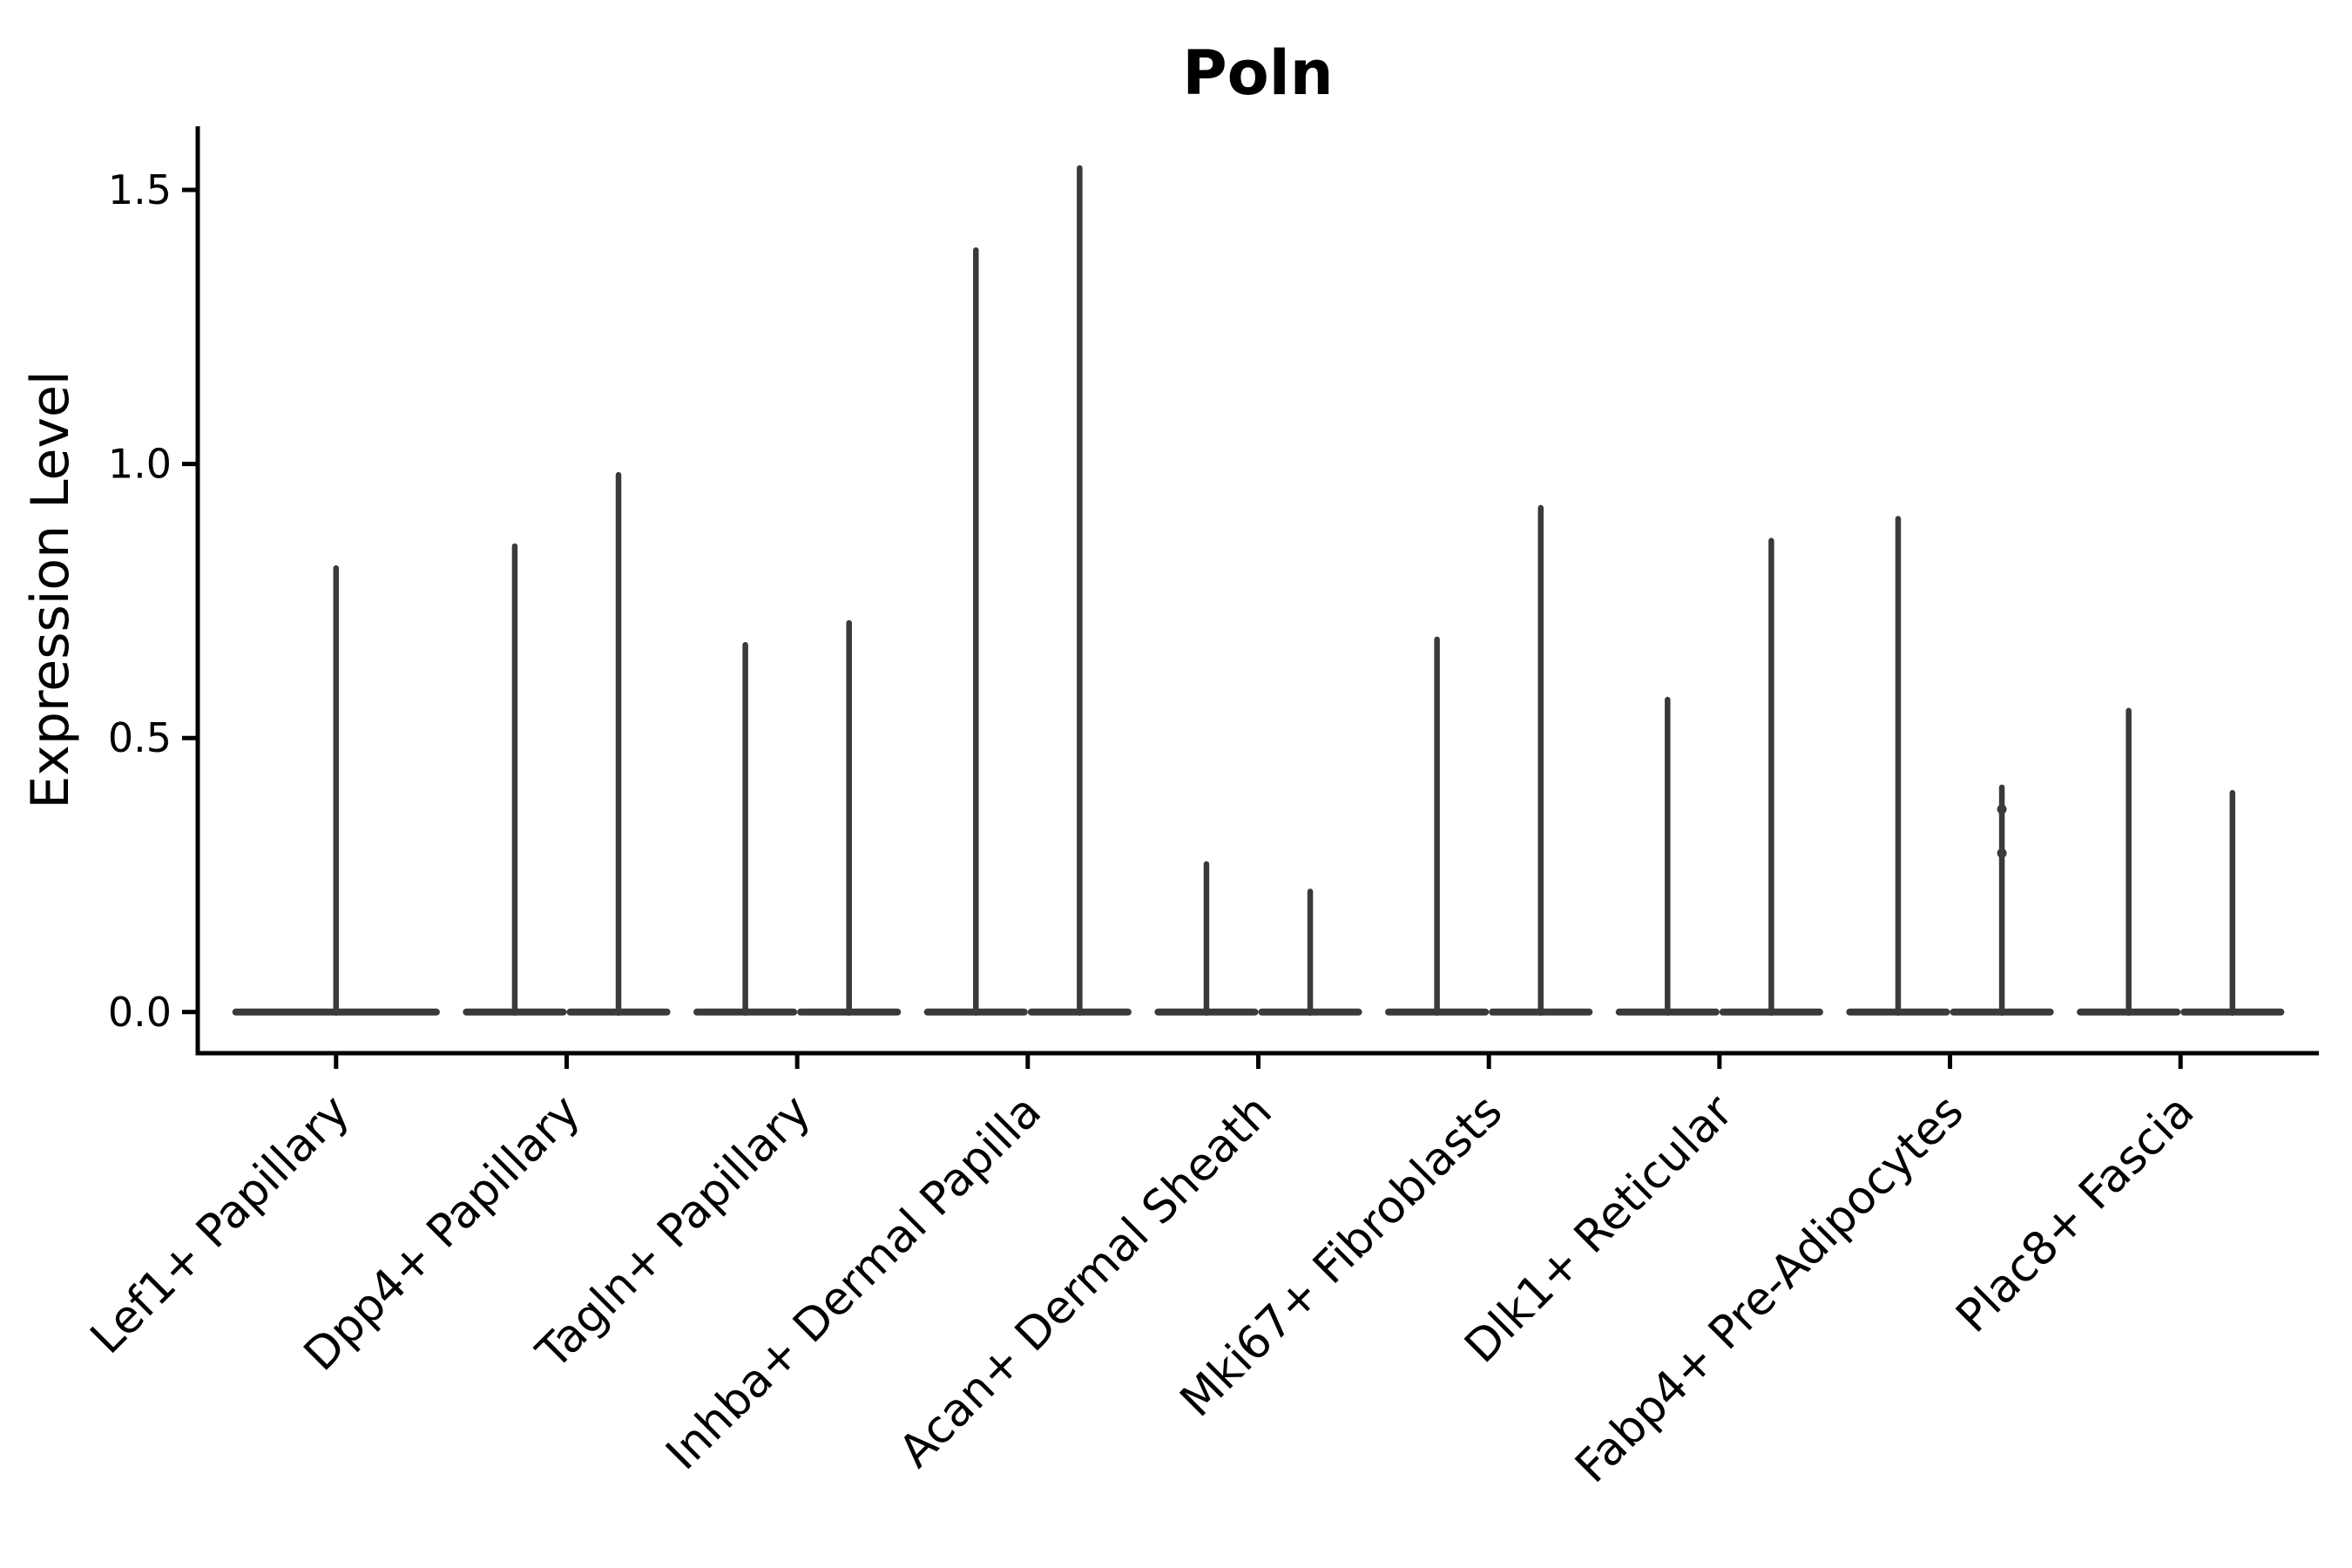  Describe the element at coordinates (854, 1282) in the screenshot. I see `x-tick-label: Inhba+ Dermal Papilla` at that location.